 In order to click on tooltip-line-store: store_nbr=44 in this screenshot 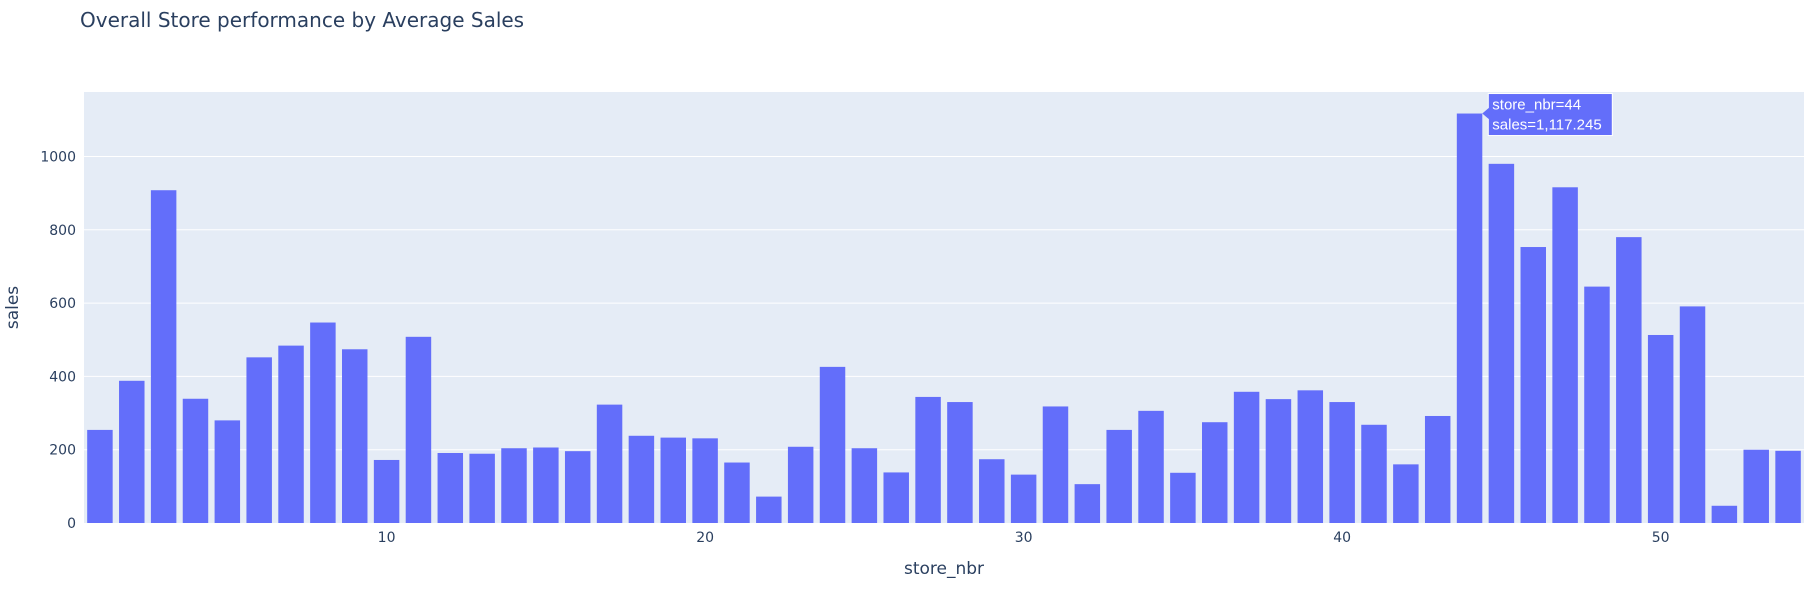, I will do `click(1536, 105)`.